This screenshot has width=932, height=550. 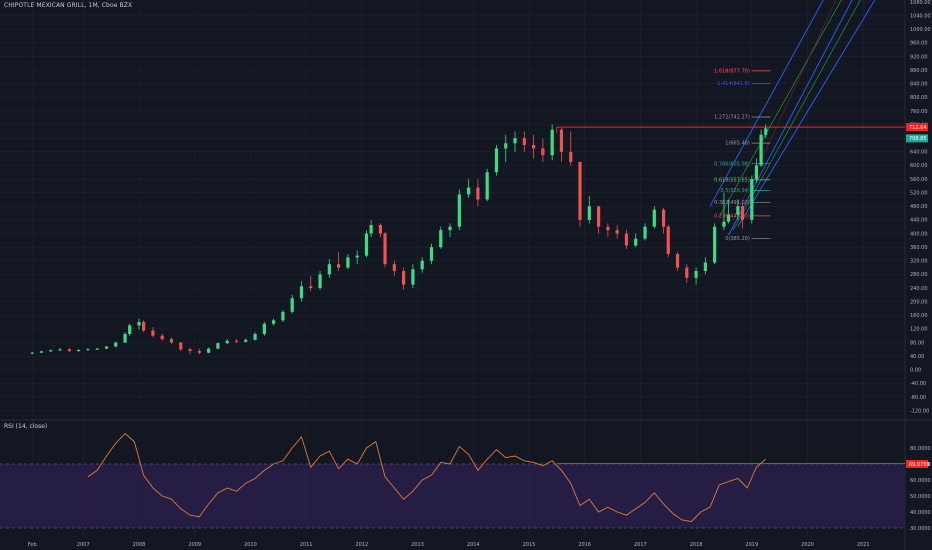 I want to click on y-tick-label: 480.00, so click(x=919, y=207).